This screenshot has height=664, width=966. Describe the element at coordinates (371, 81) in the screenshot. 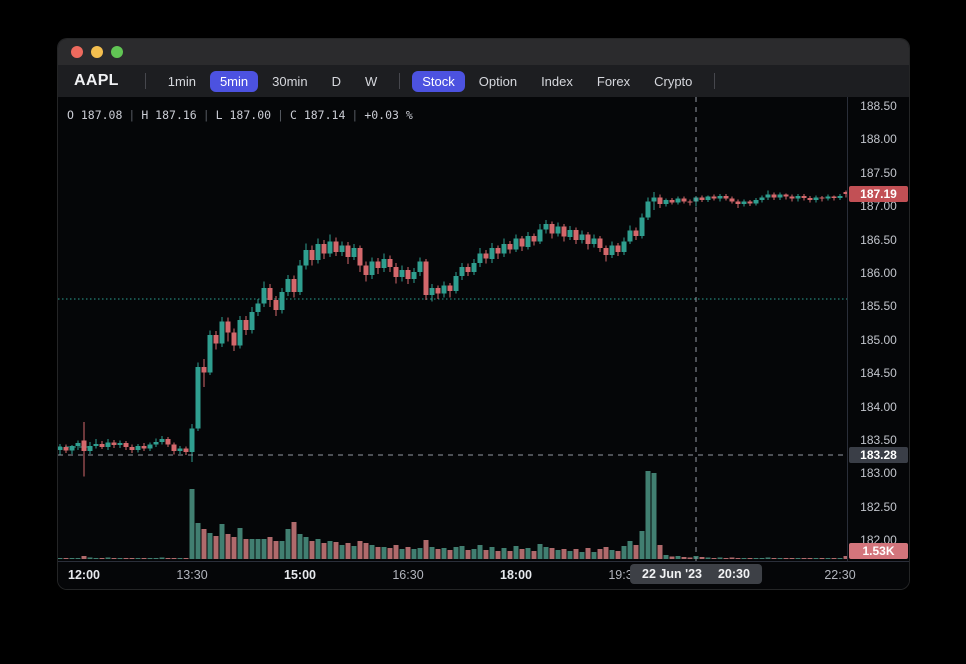

I see `timeframe-w: W` at that location.